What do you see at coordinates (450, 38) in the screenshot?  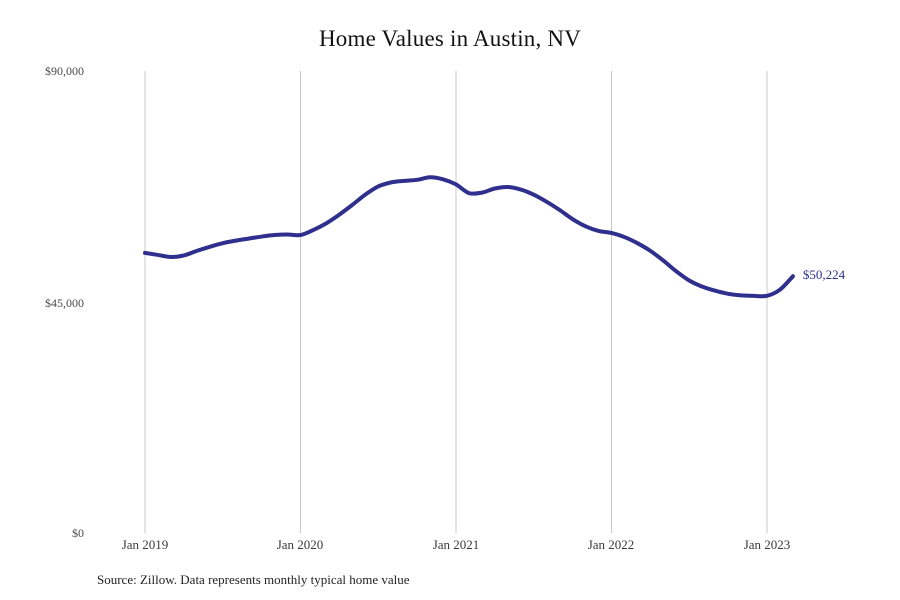 I see `chart-title: Home Values in Austin, NV` at bounding box center [450, 38].